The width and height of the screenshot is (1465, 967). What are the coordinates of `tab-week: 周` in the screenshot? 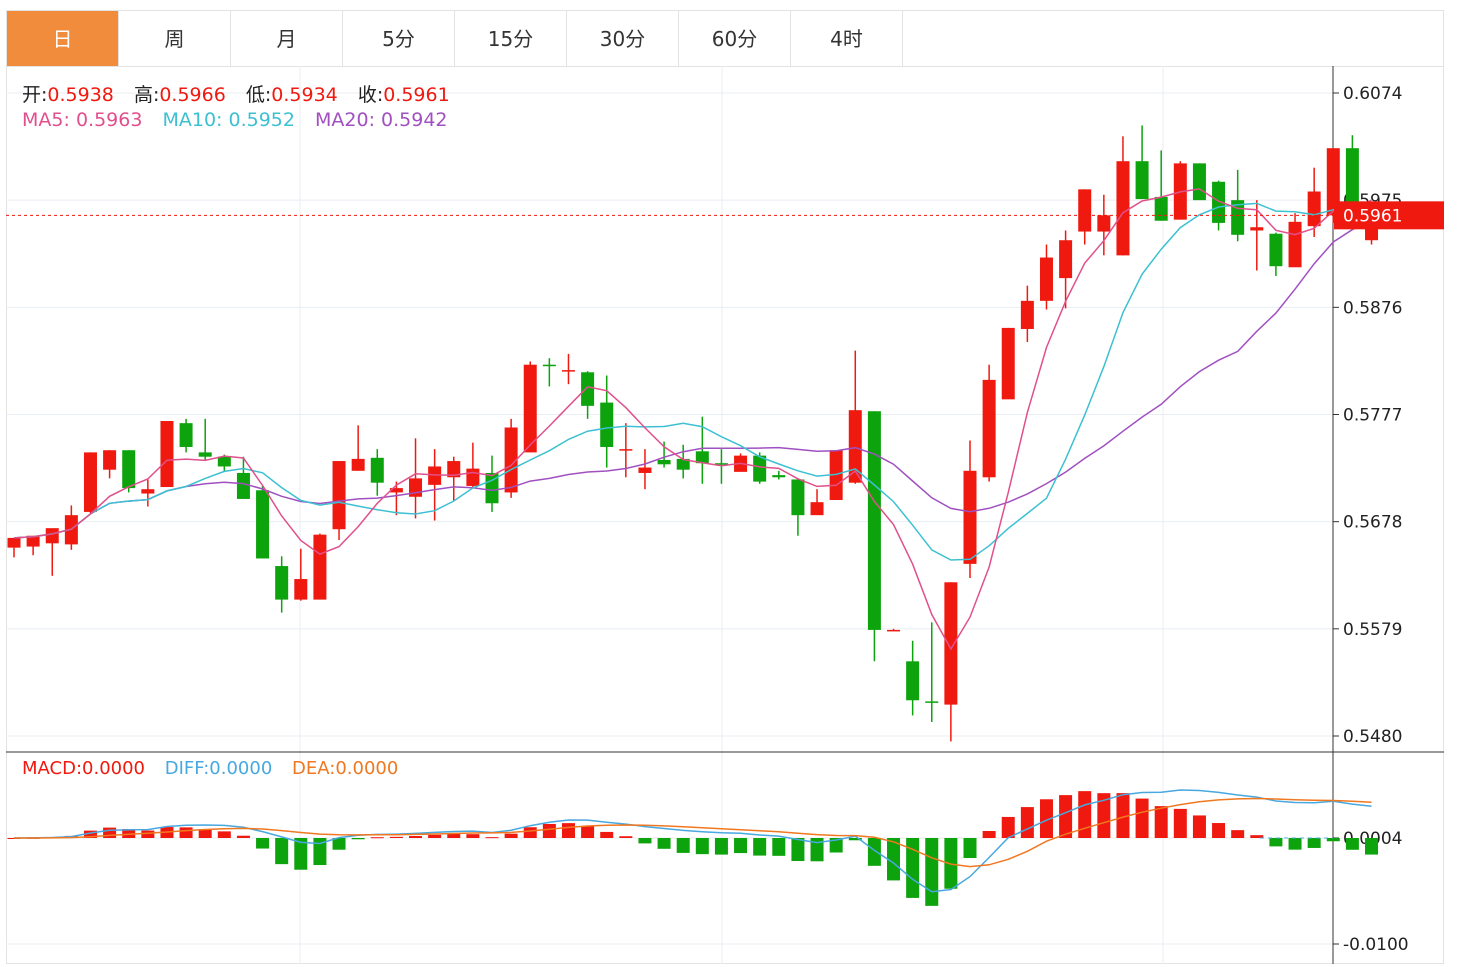 It's located at (175, 39).